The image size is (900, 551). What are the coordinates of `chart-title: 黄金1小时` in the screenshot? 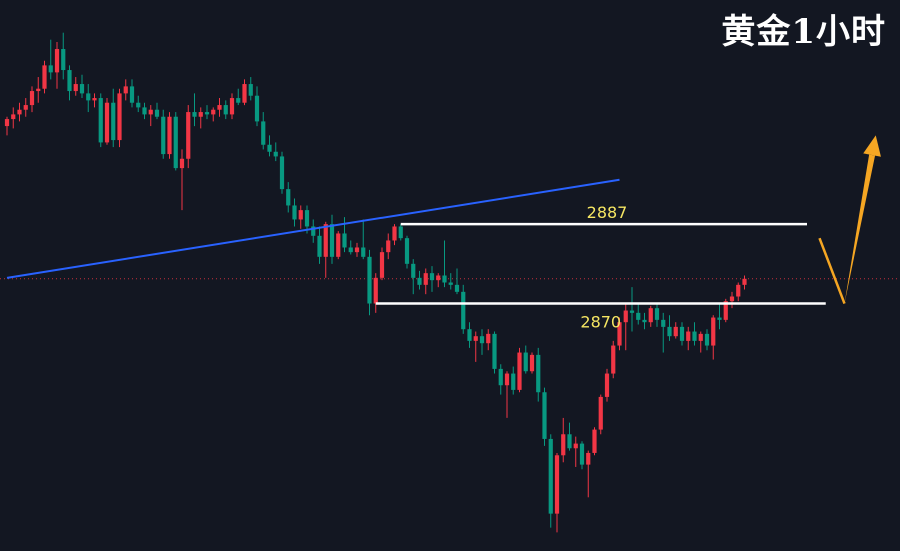 It's located at (803, 32).